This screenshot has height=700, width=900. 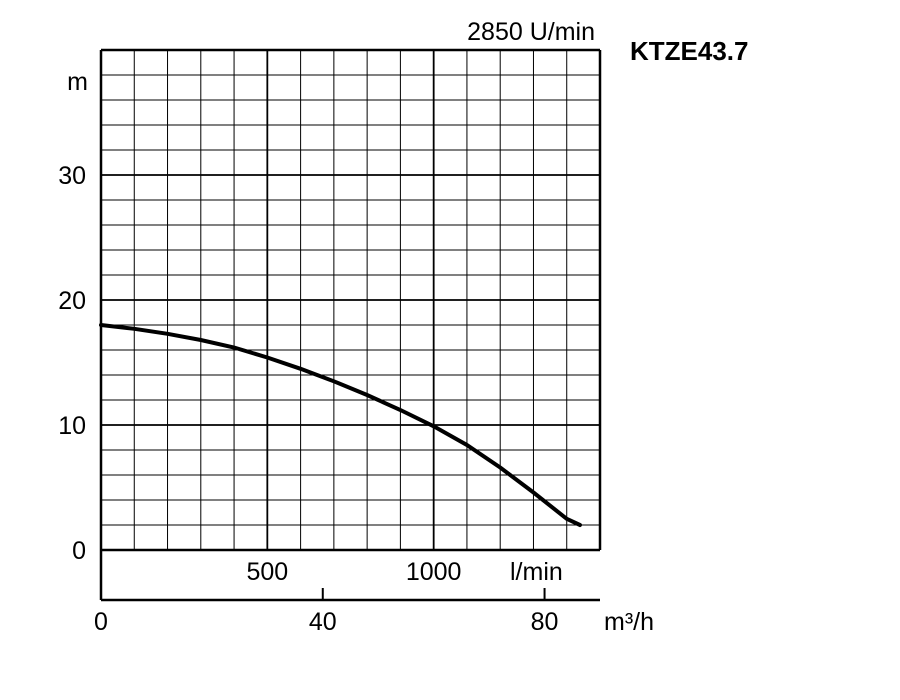 What do you see at coordinates (326, 597) in the screenshot?
I see `x-tick-labels: 500 1000 0 40 80` at bounding box center [326, 597].